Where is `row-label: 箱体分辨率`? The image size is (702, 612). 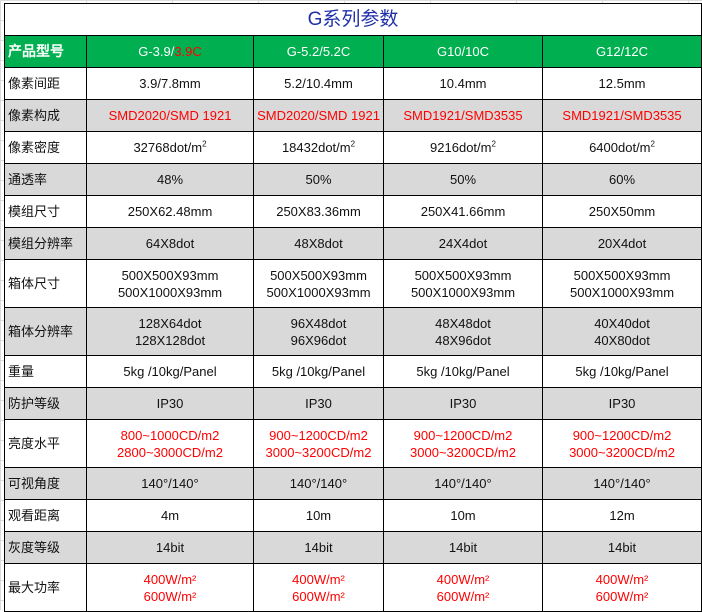
row-label: 箱体分辨率 is located at coordinates (45, 331).